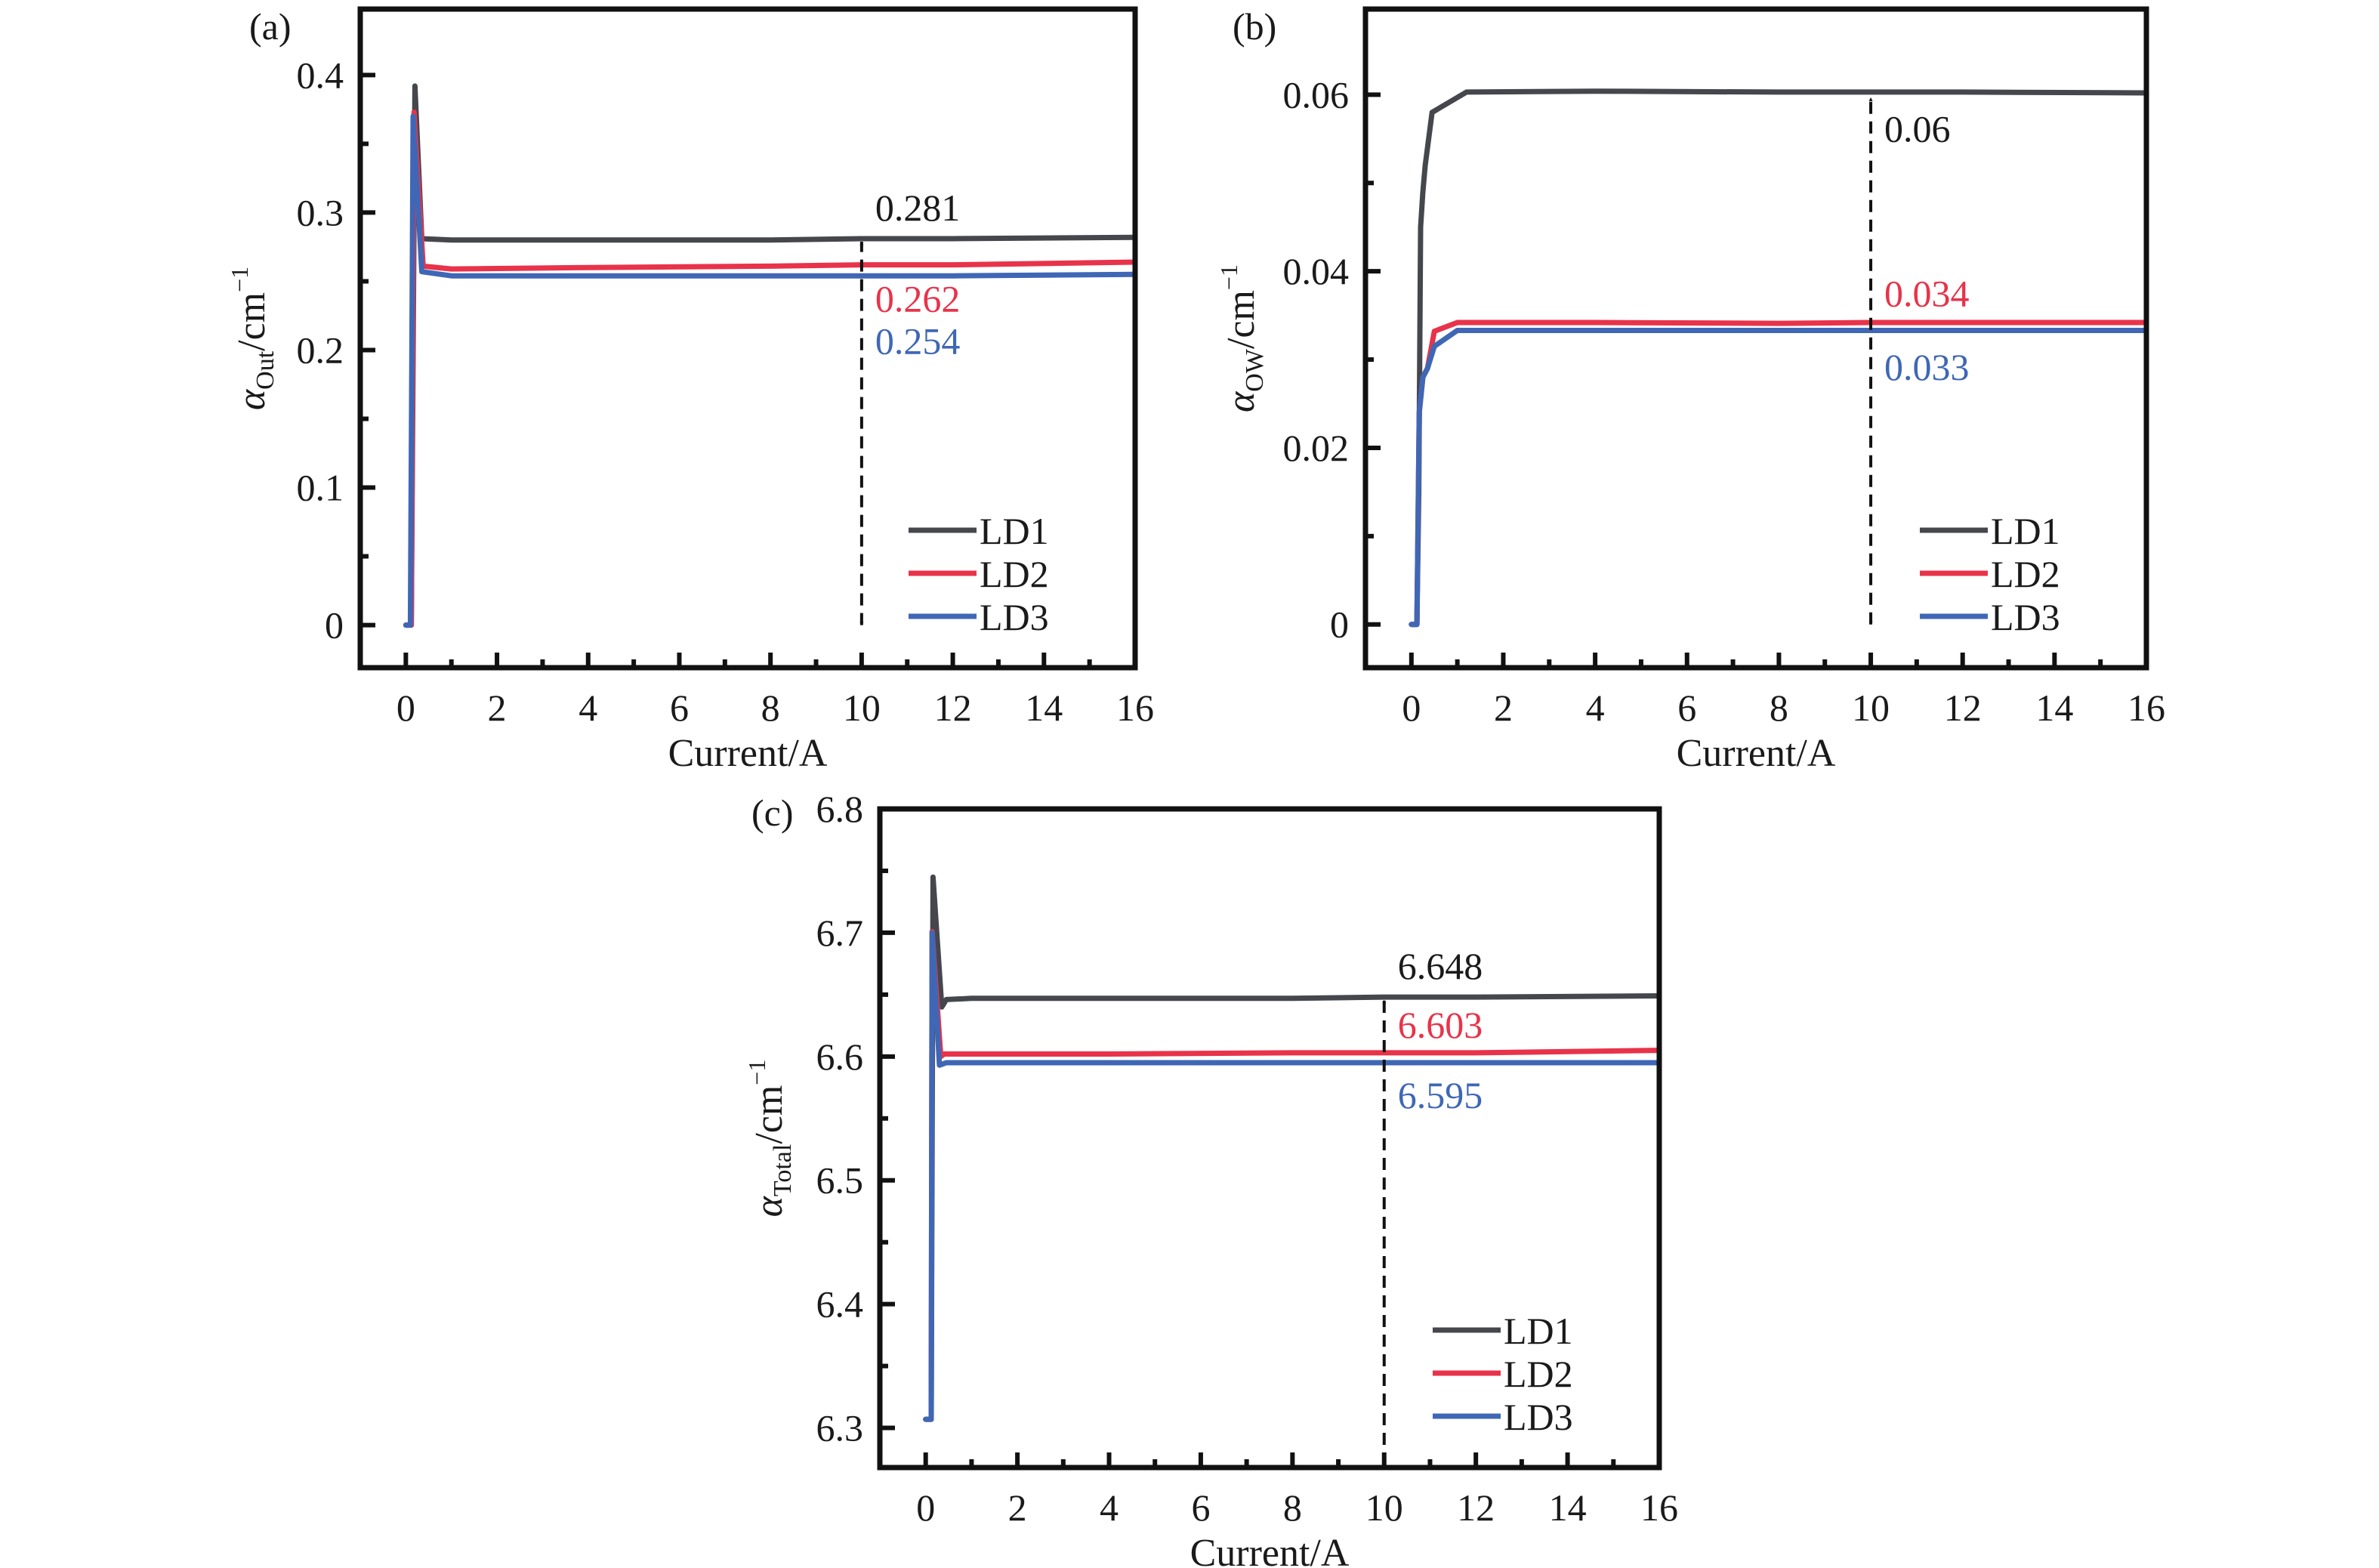 The height and width of the screenshot is (1568, 2379). What do you see at coordinates (271, 26) in the screenshot?
I see `panel-label: (a)` at bounding box center [271, 26].